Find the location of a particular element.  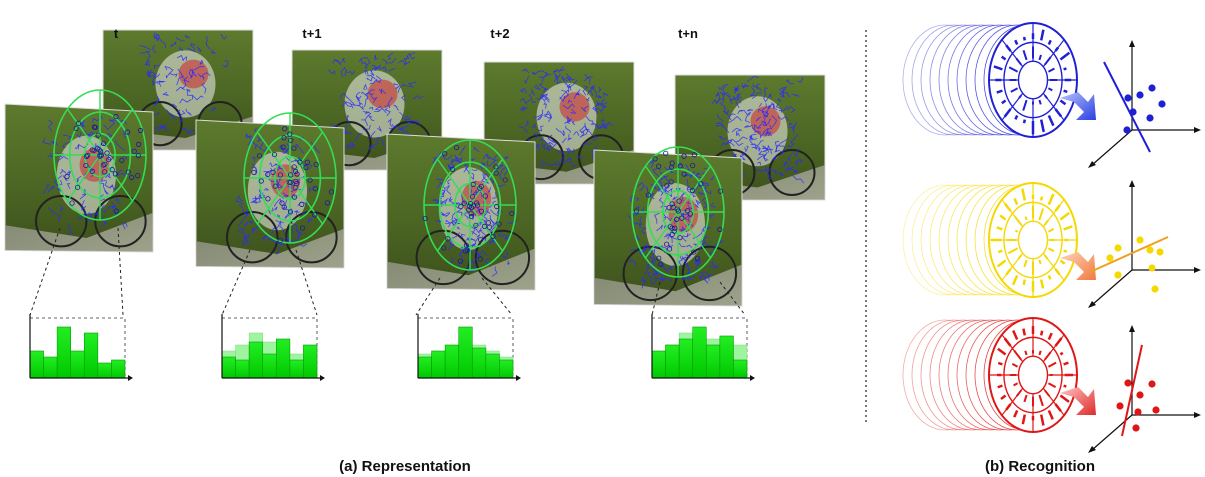

frame-labels: t t+1 t+2 t+n is located at coordinates (406, 33).